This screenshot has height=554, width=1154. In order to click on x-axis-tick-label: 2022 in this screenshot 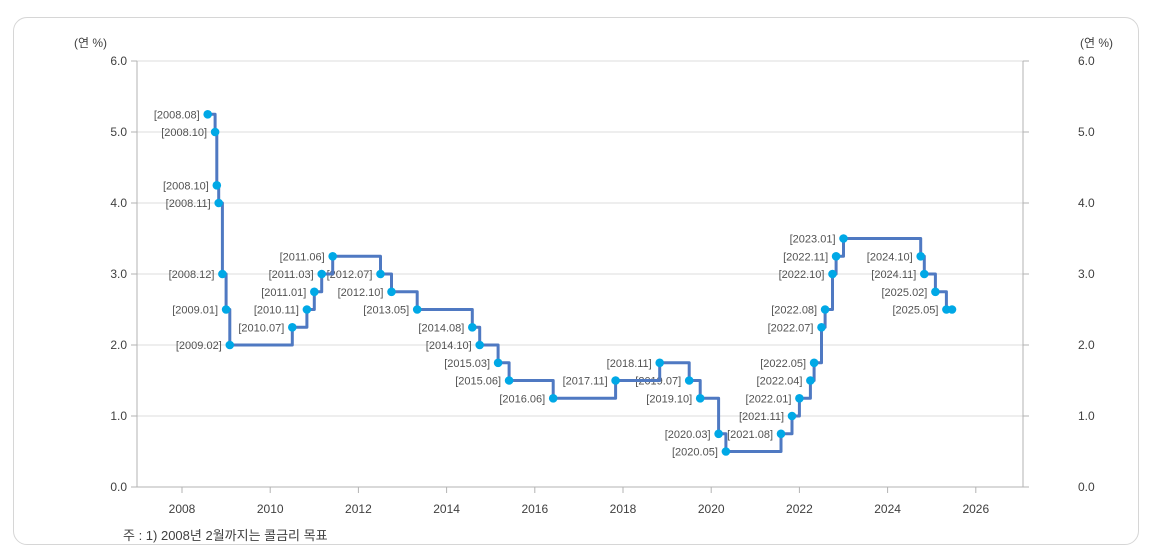, I will do `click(799, 509)`.